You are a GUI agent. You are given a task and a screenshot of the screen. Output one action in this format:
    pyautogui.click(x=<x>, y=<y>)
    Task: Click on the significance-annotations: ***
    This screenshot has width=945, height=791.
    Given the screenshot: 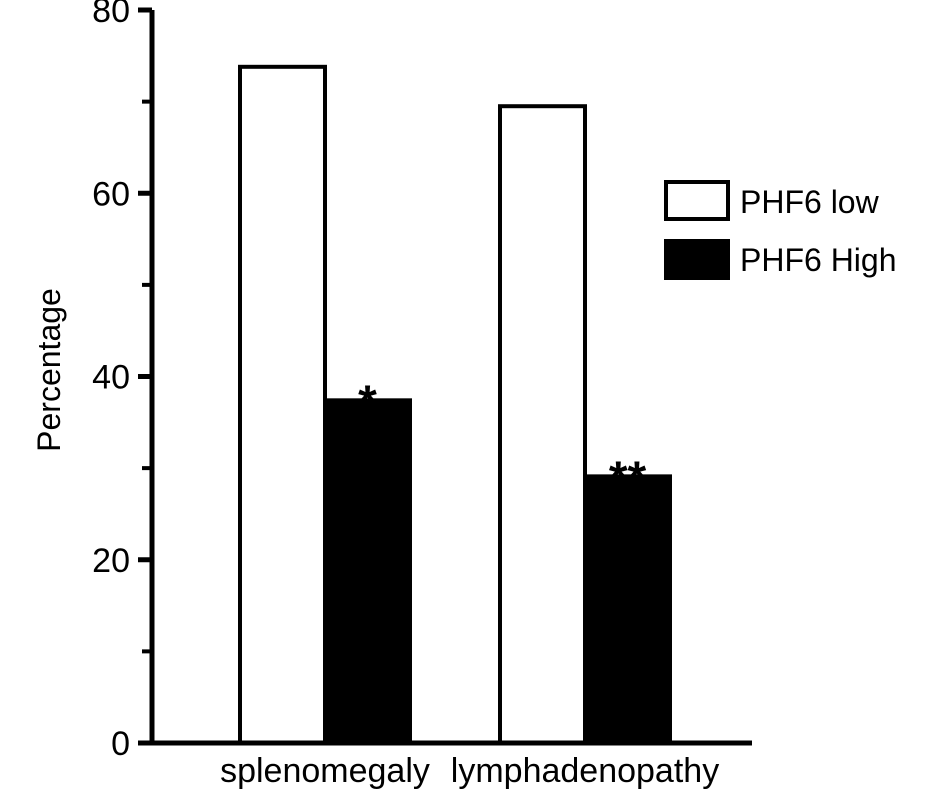 What is the action you would take?
    pyautogui.click(x=502, y=440)
    